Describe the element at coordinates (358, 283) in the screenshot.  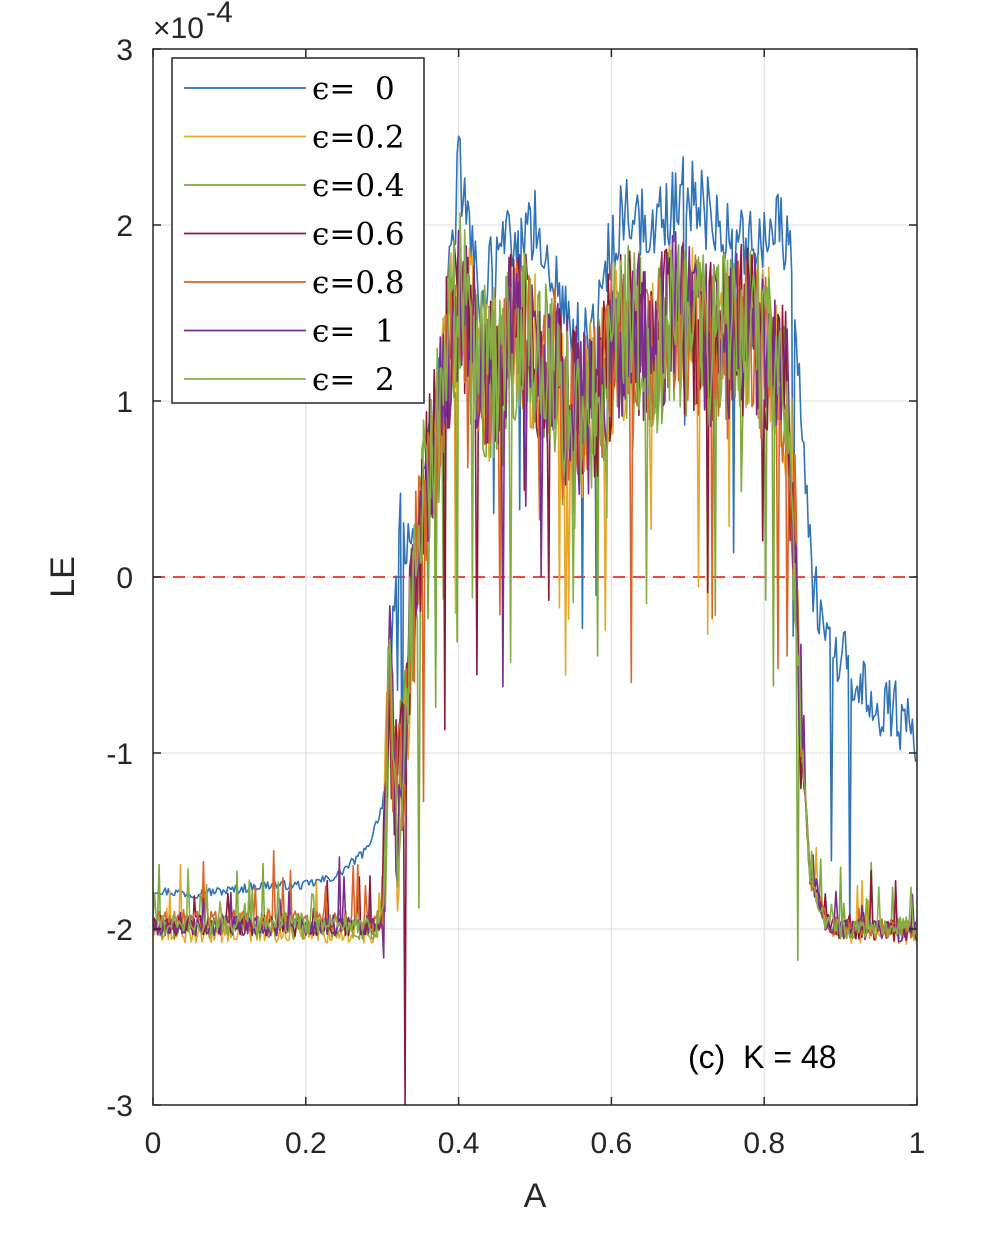
I see `legend-label: ϵ=0.8` at that location.